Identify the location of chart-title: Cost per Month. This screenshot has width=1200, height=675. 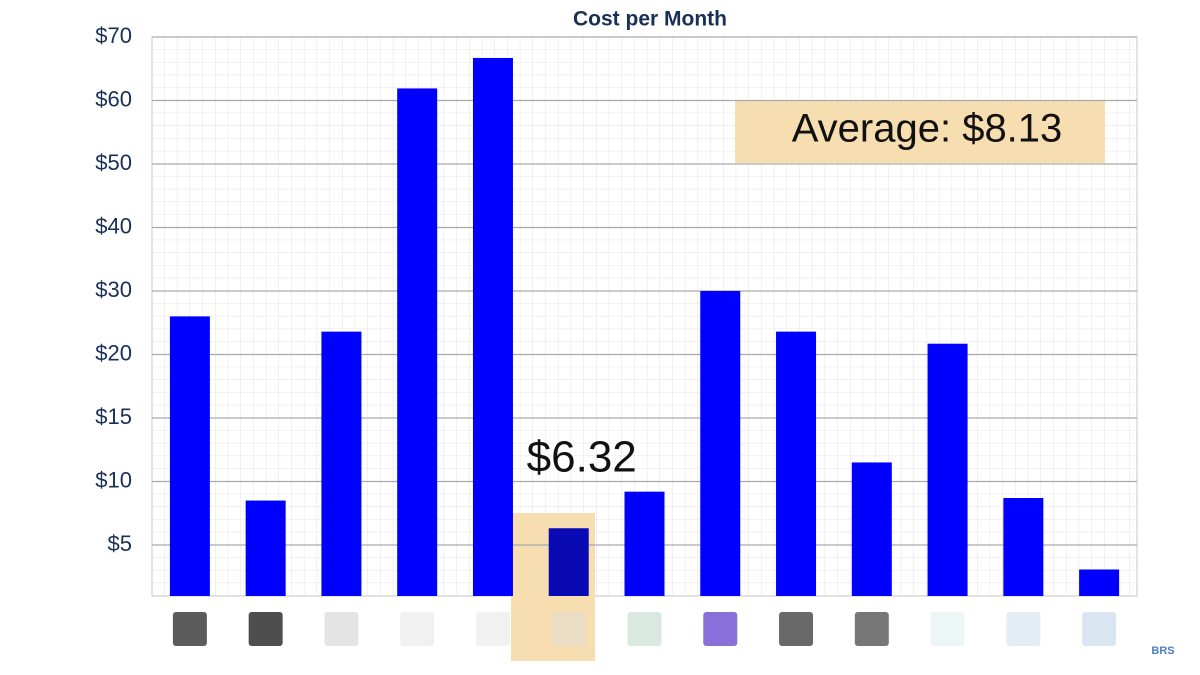
(650, 19).